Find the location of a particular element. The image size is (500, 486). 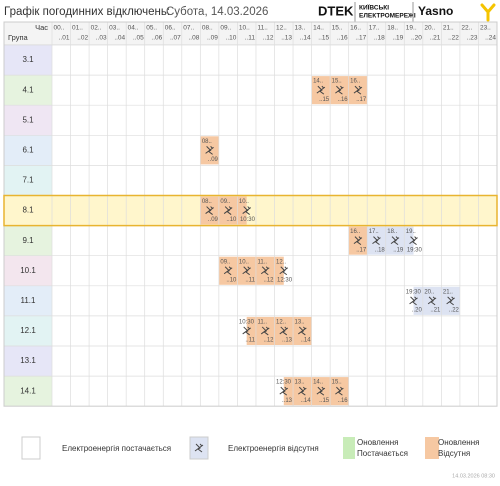

outage-from: 19:30 is located at coordinates (414, 292).